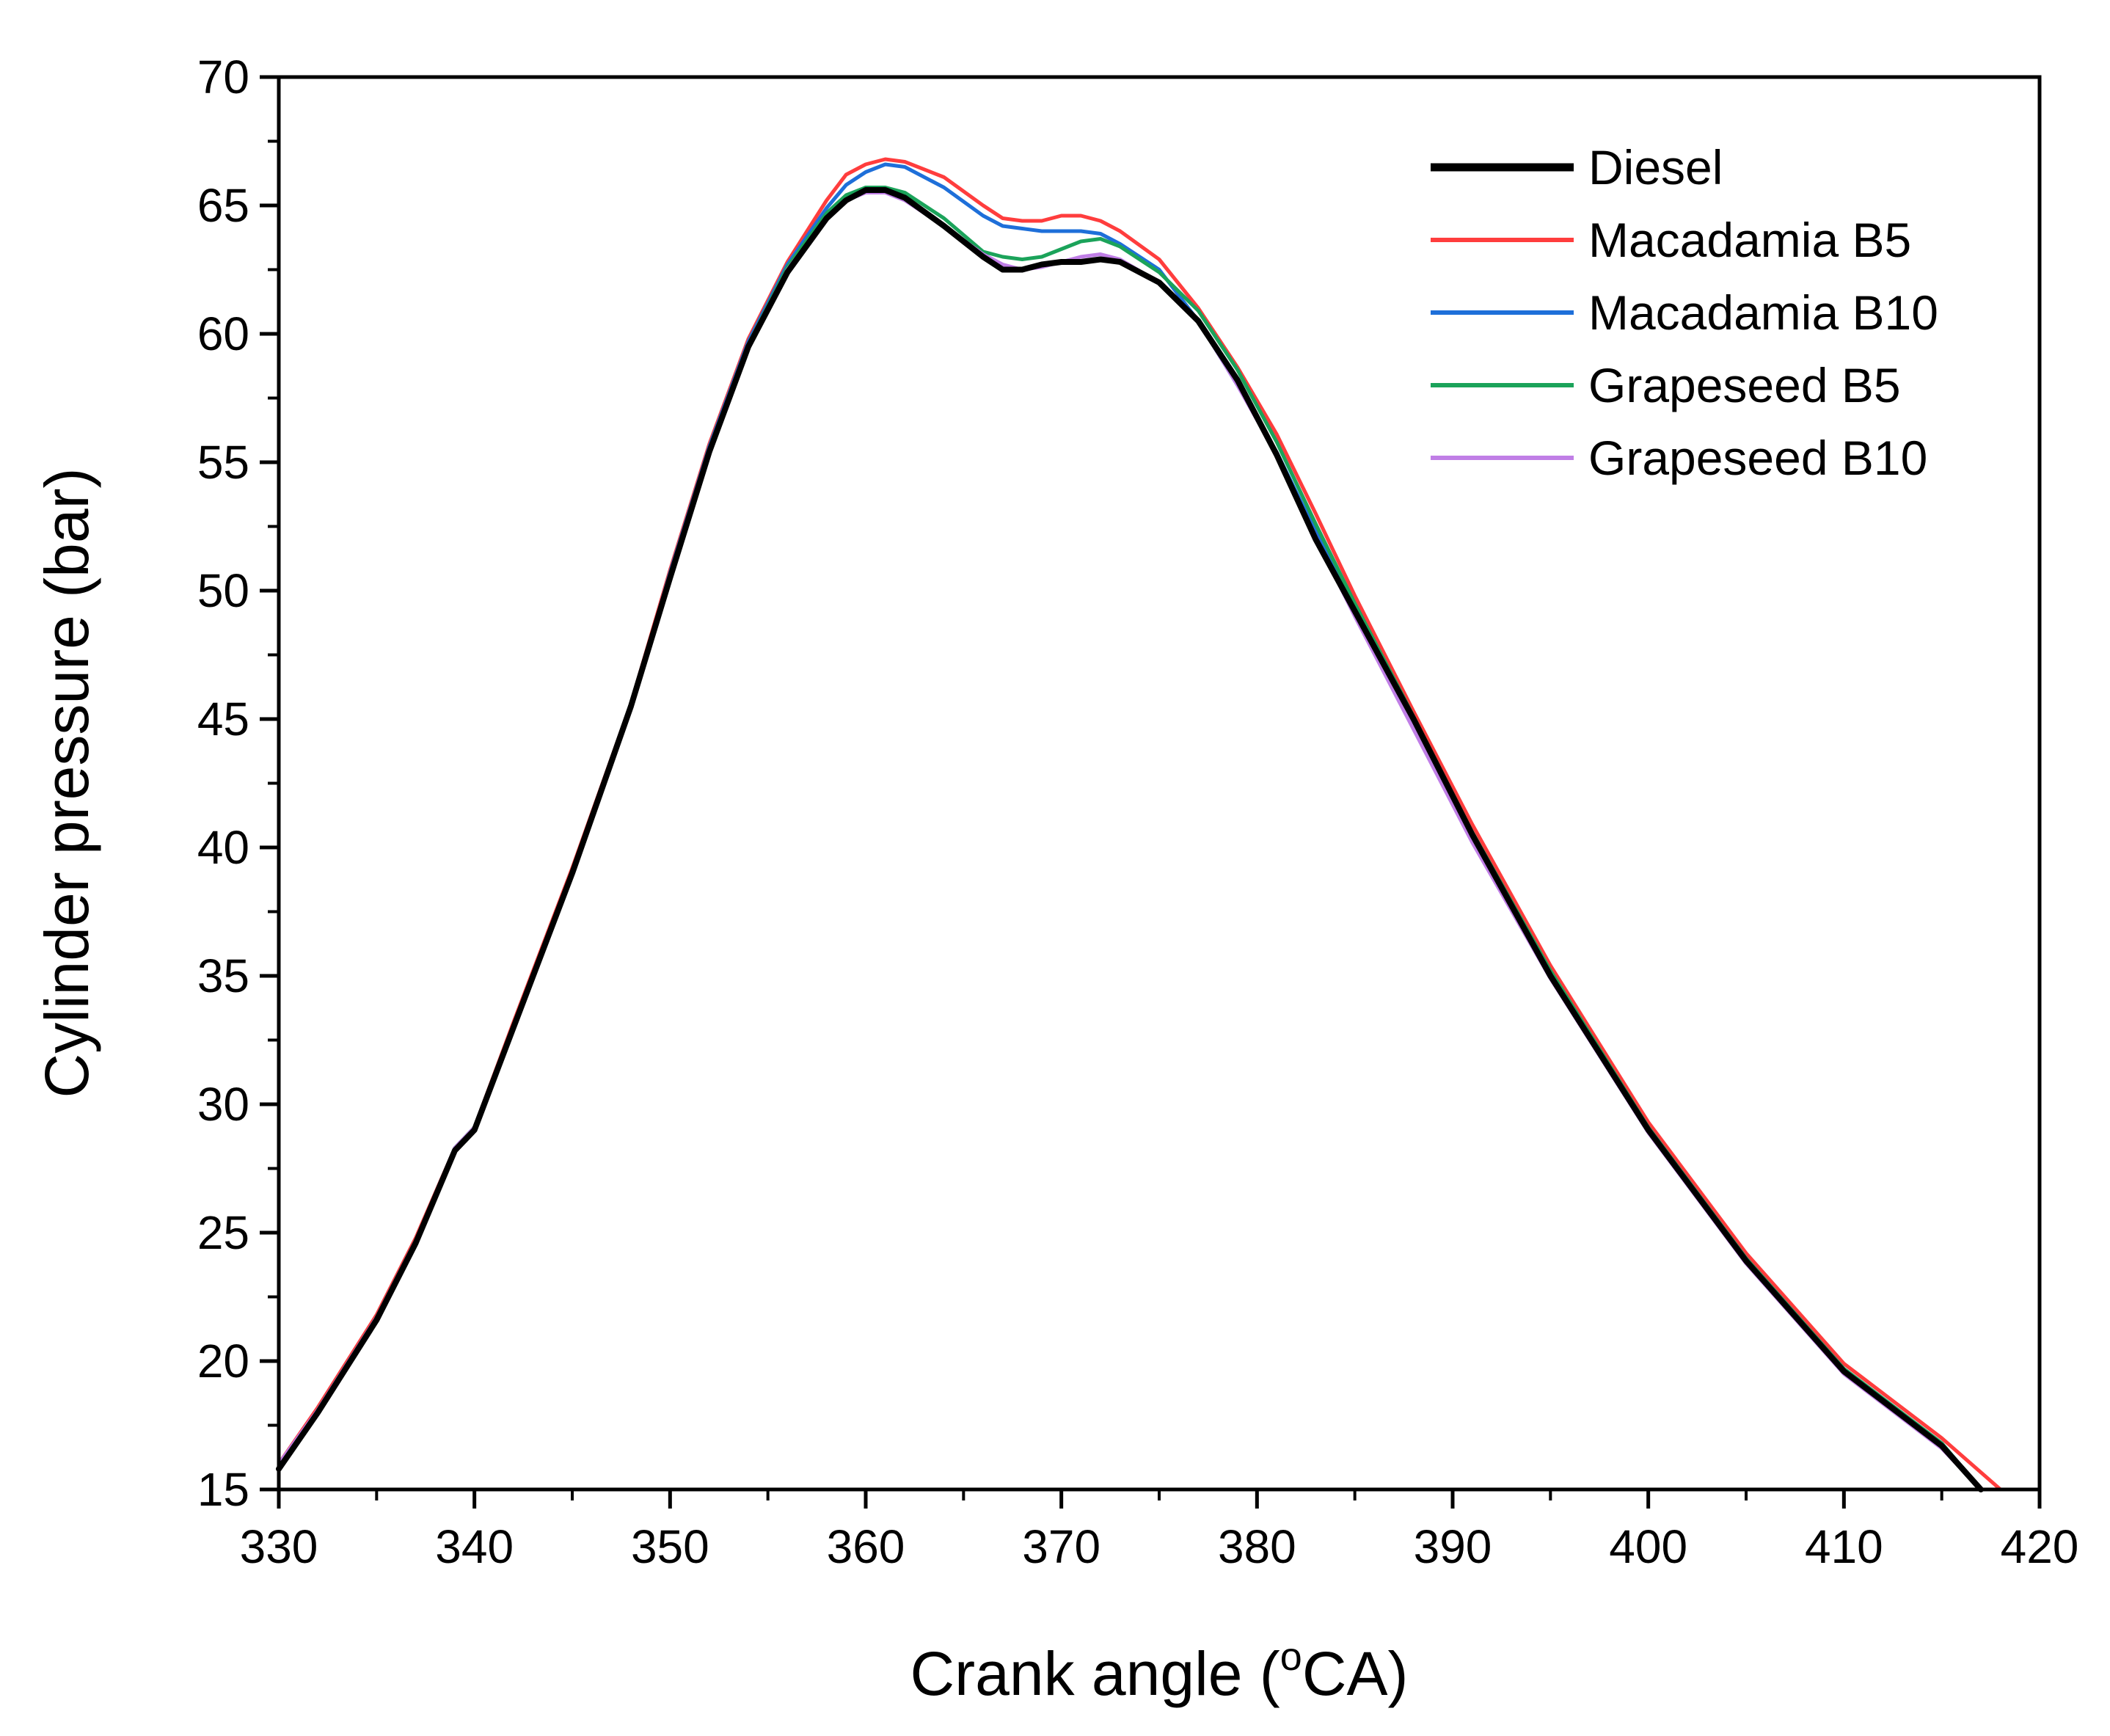 The height and width of the screenshot is (1736, 2110). Describe the element at coordinates (1844, 1546) in the screenshot. I see `x-tick-label: 410` at that location.